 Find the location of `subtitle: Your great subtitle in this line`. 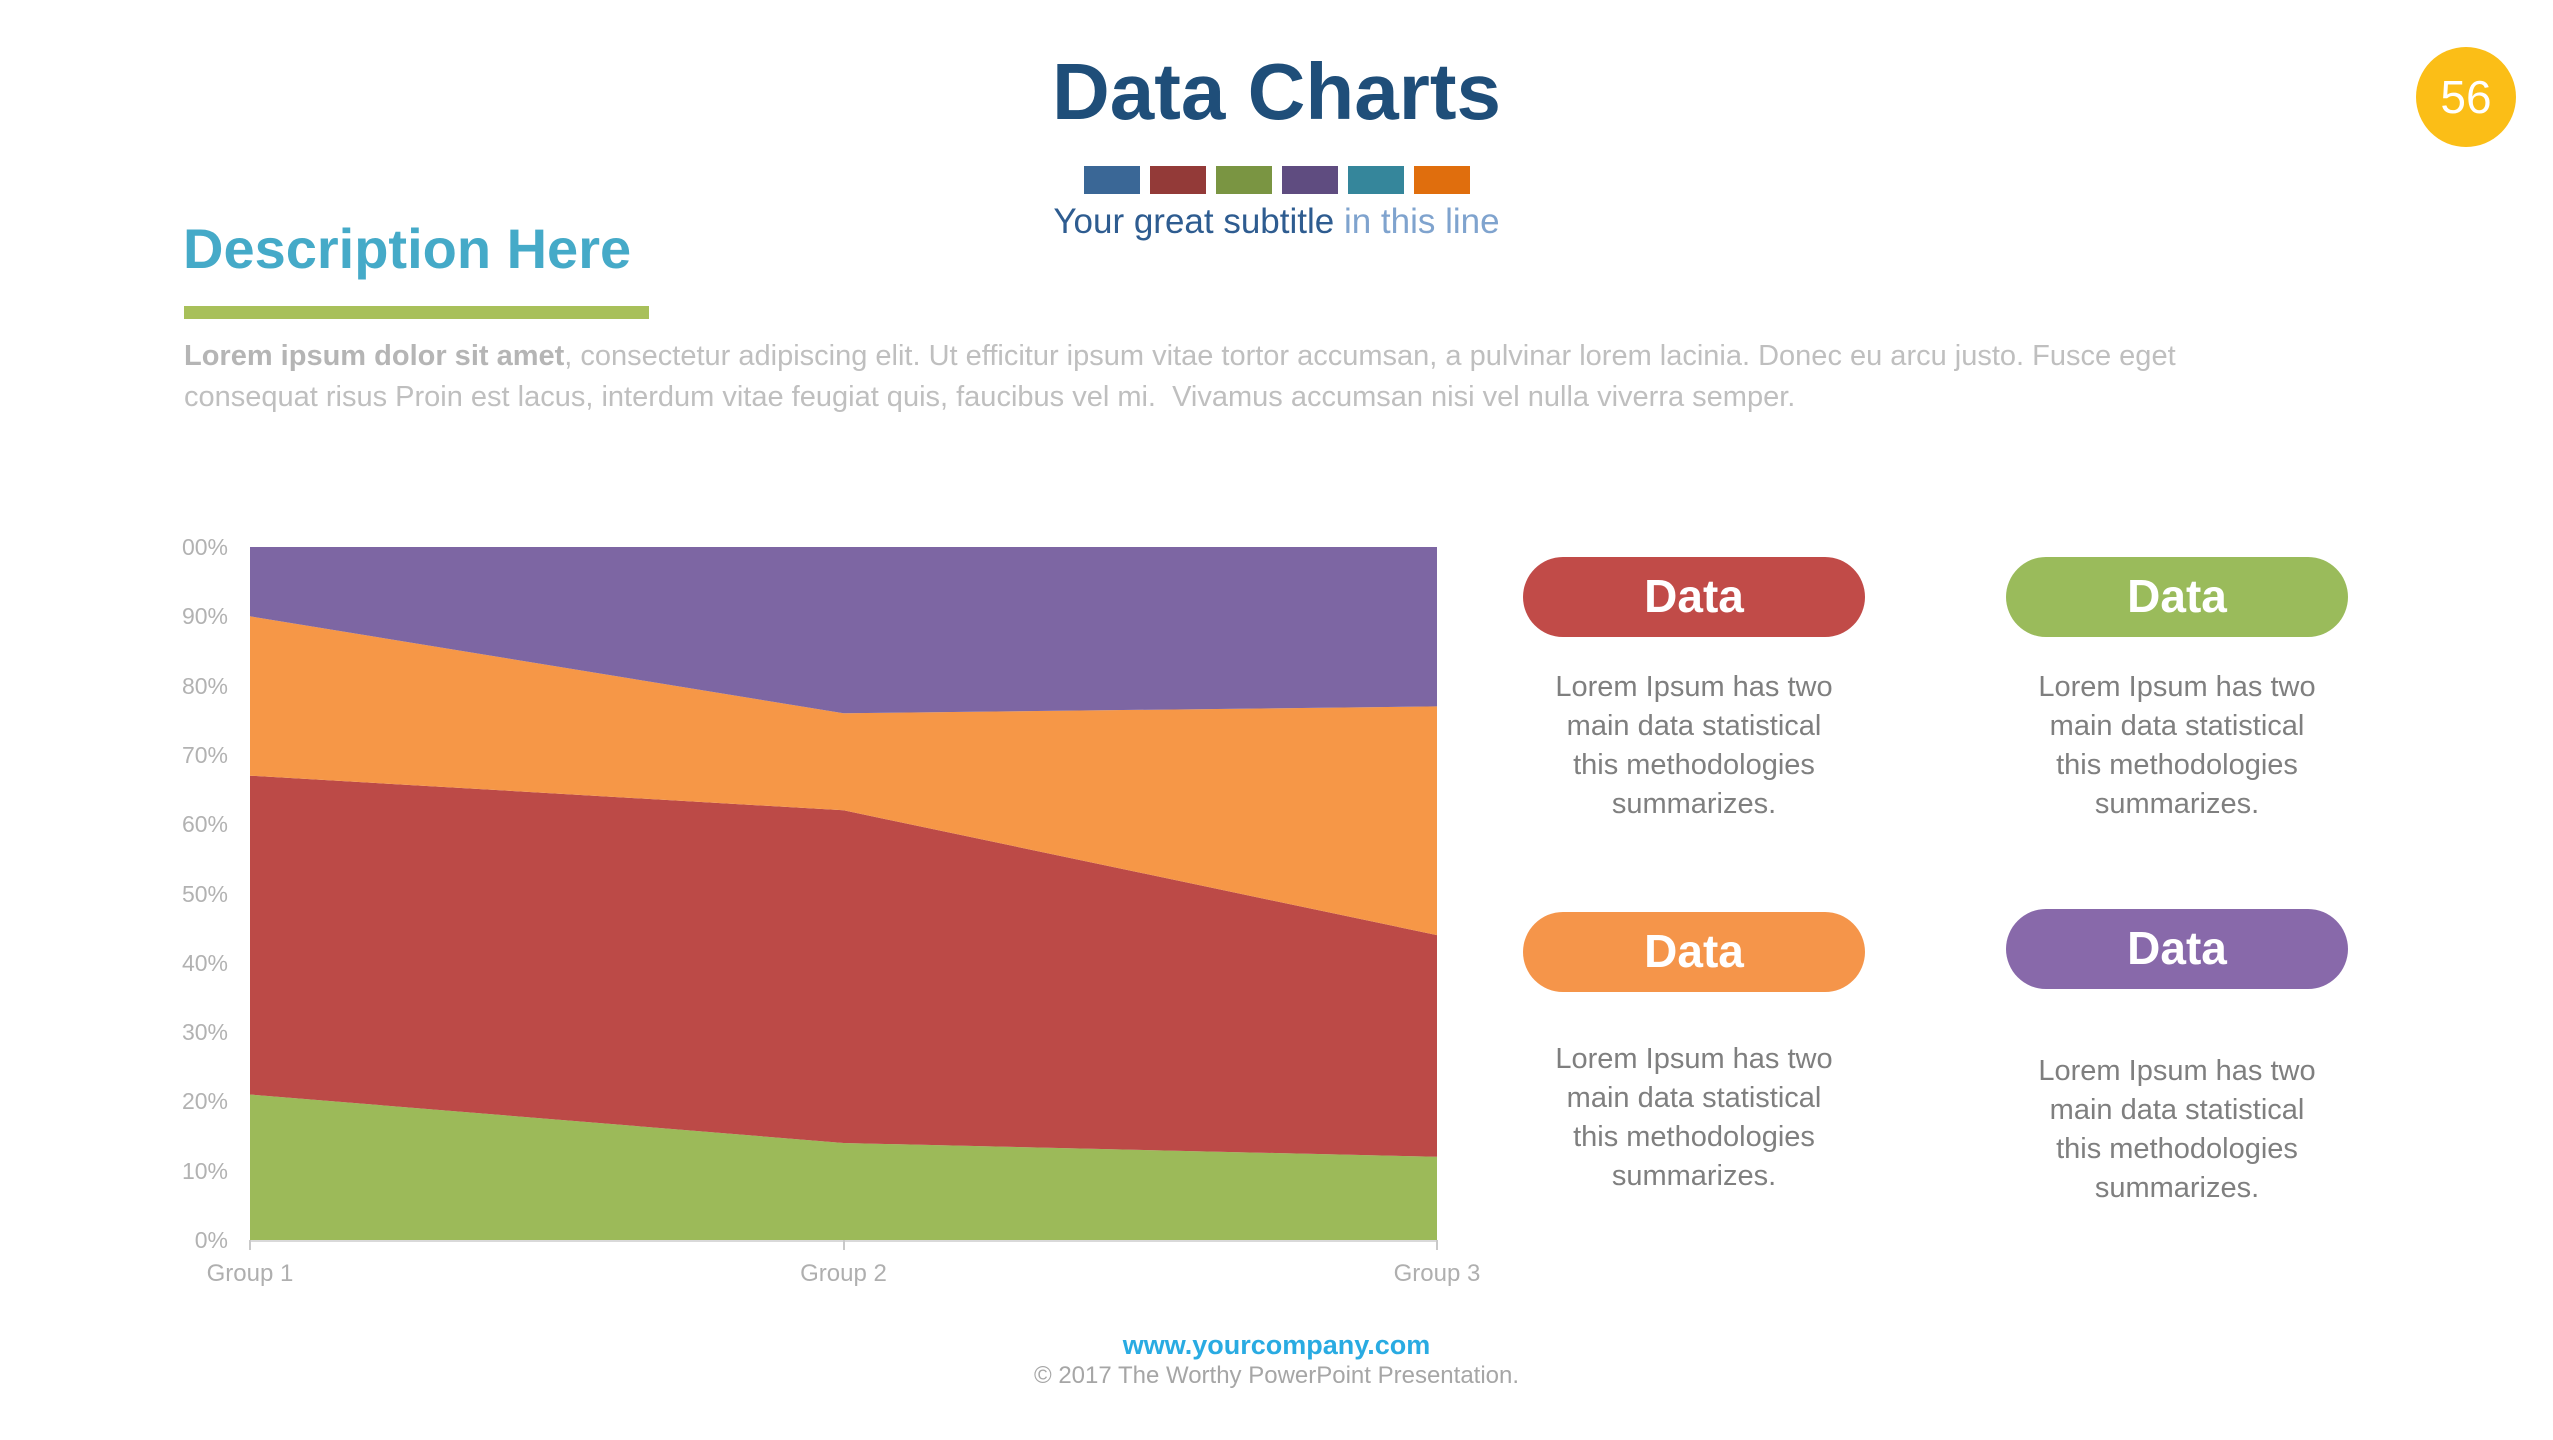

subtitle: Your great subtitle in this line is located at coordinates (1276, 222).